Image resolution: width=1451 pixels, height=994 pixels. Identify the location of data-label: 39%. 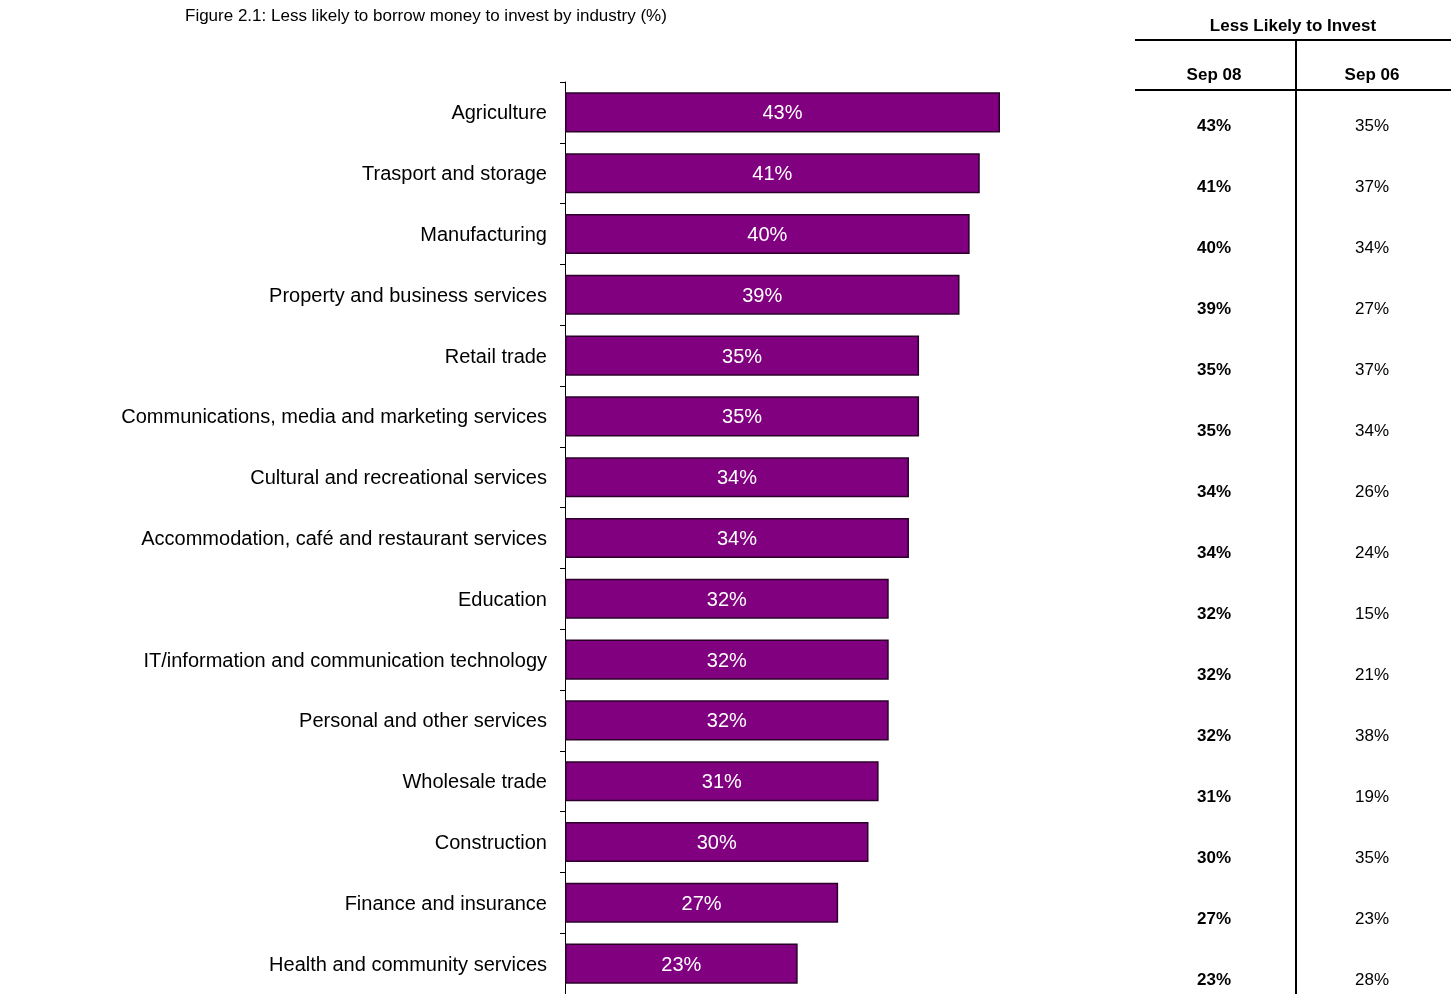
(762, 294).